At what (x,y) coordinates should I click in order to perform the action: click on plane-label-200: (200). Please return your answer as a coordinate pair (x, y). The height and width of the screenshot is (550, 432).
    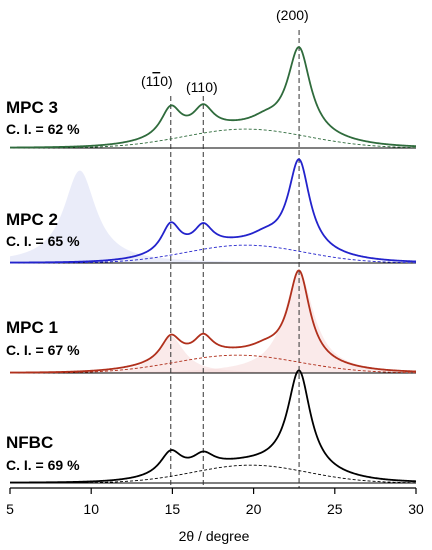
    Looking at the image, I should click on (292, 15).